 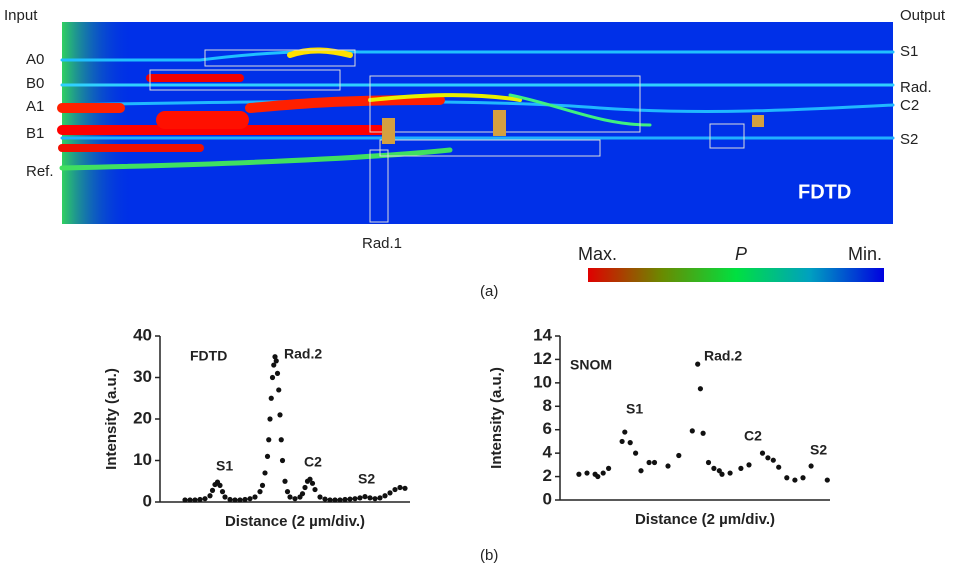 What do you see at coordinates (35, 59) in the screenshot?
I see `input-port-label: A0` at bounding box center [35, 59].